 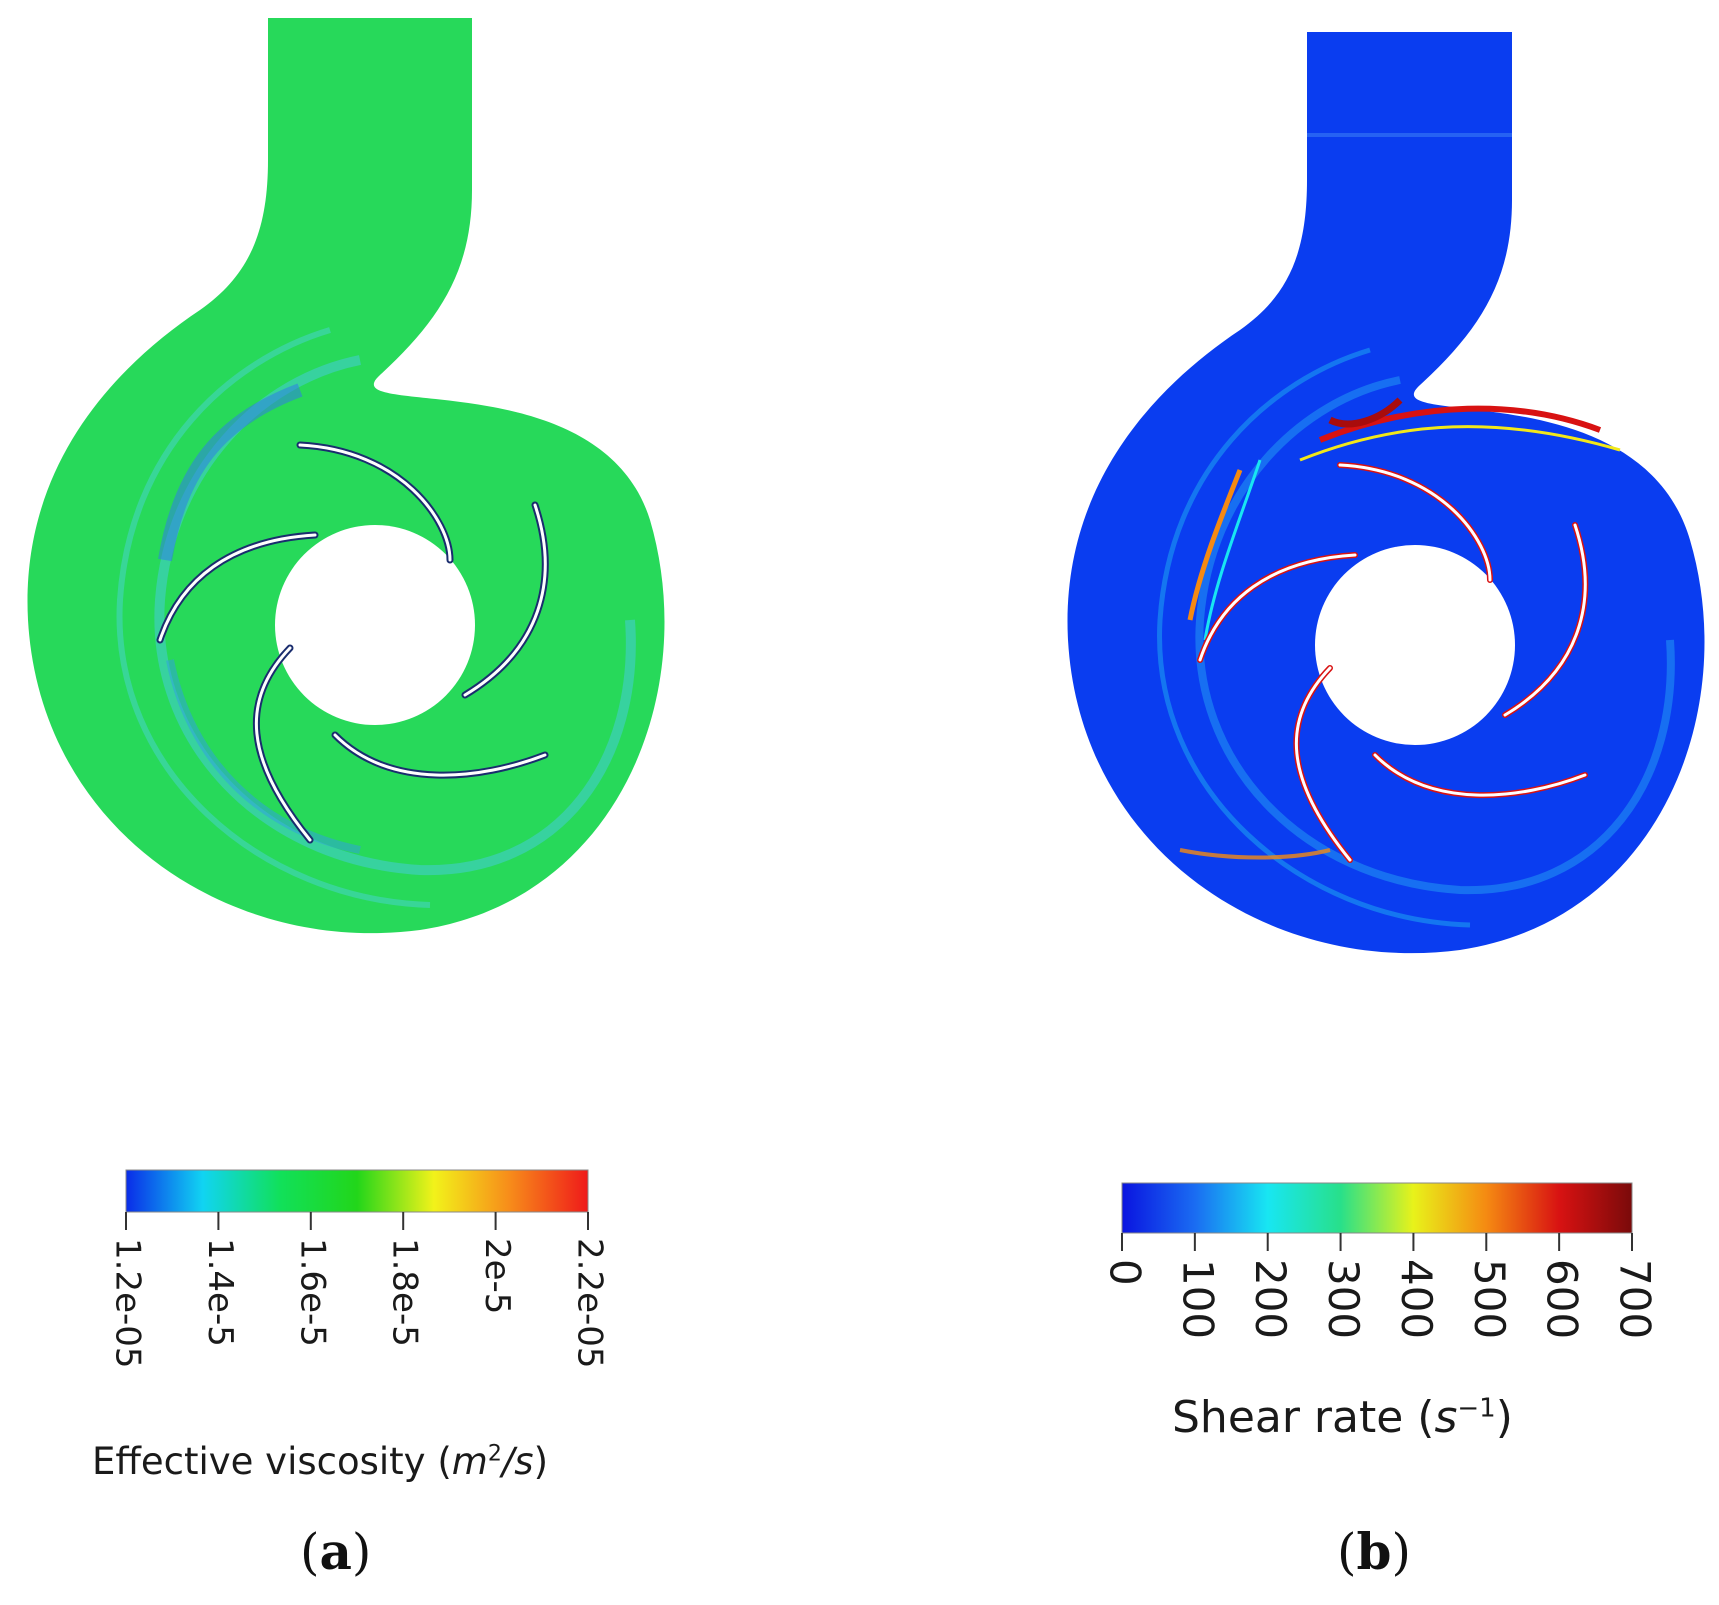 What do you see at coordinates (1270, 1299) in the screenshot?
I see `colorbar-b-tick-label: 200` at bounding box center [1270, 1299].